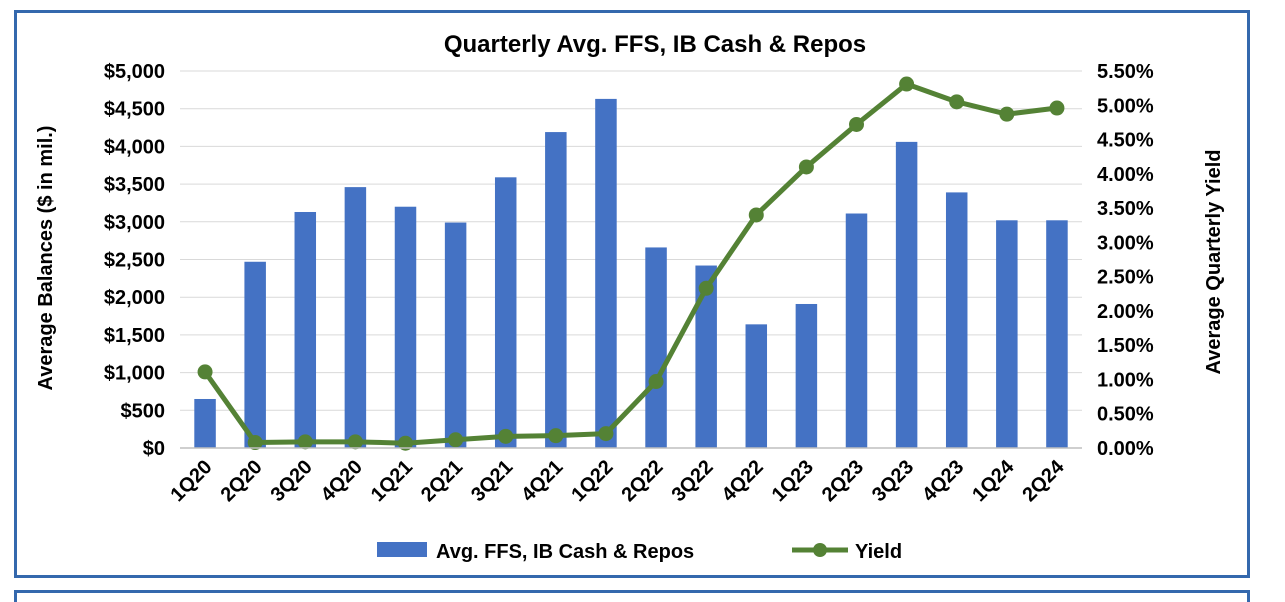 The height and width of the screenshot is (602, 1285). I want to click on x-tick-label: 1Q20, so click(191, 481).